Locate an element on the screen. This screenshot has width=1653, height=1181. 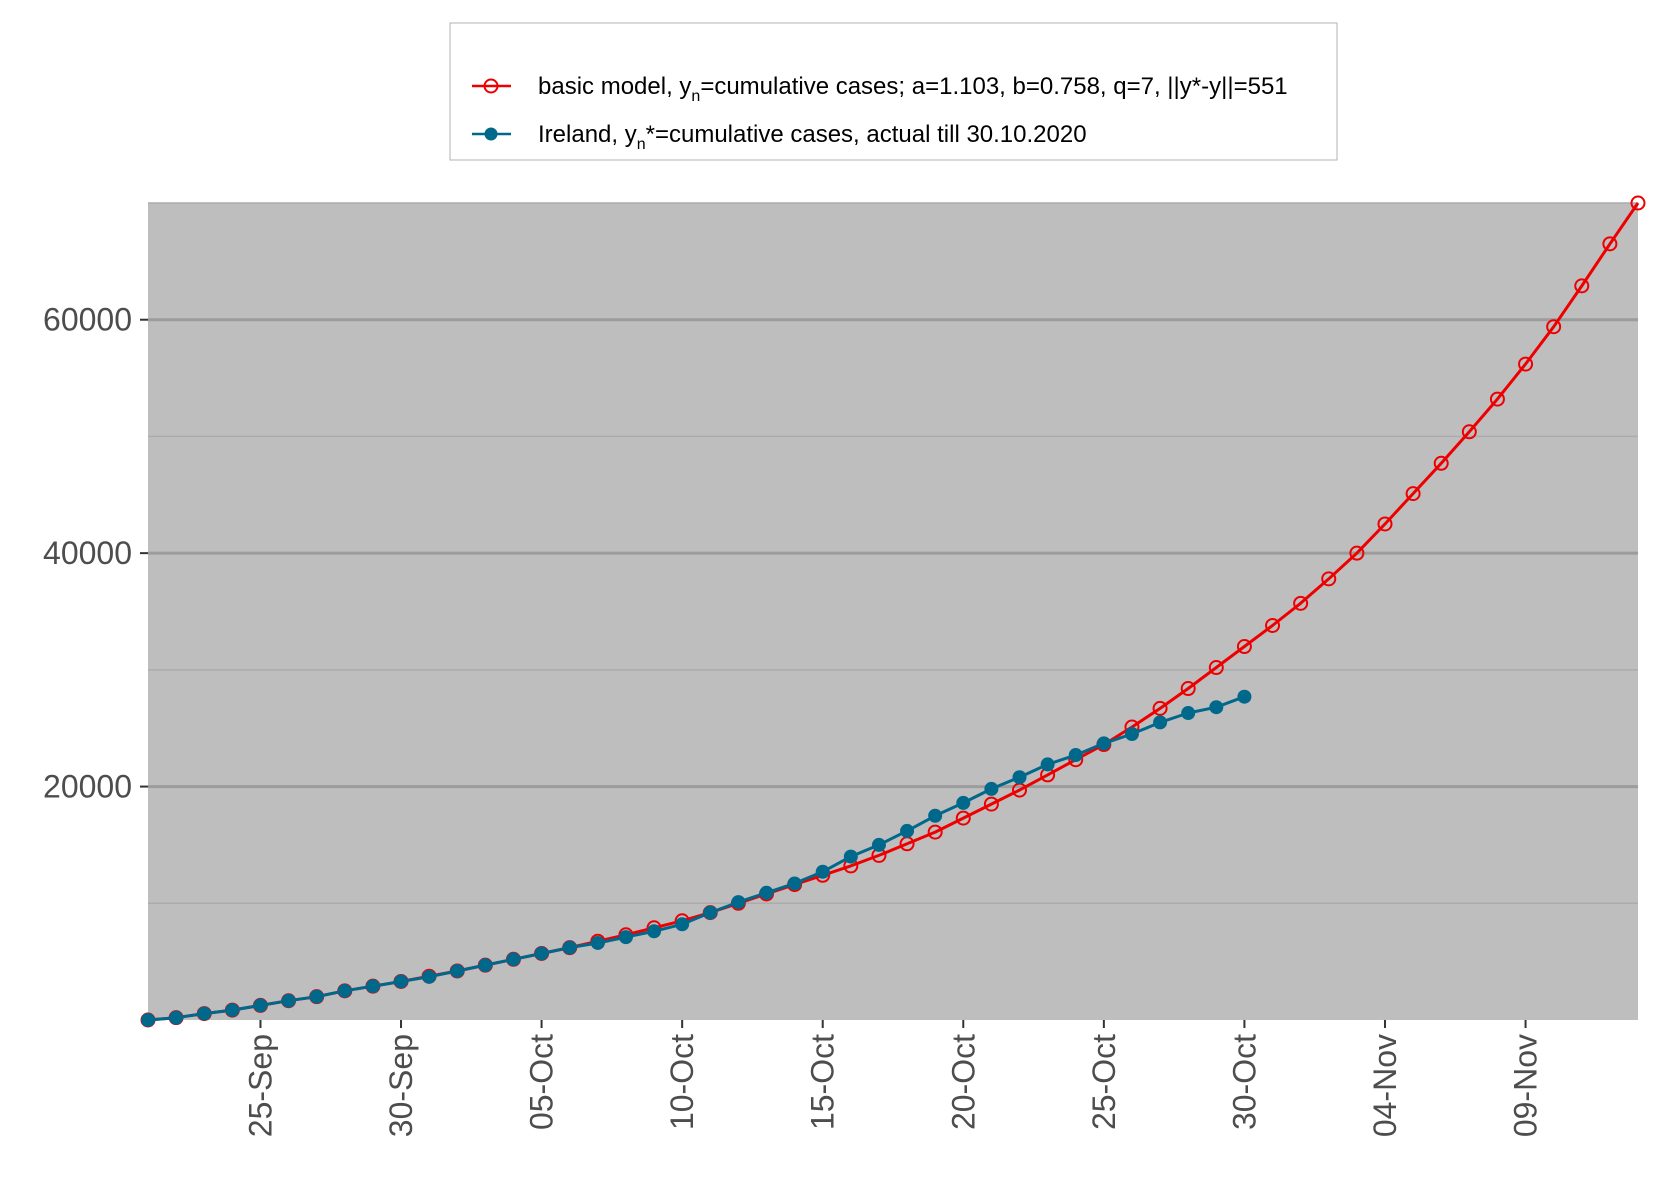
x-tick-label: 09-Nov is located at coordinates (1526, 1085).